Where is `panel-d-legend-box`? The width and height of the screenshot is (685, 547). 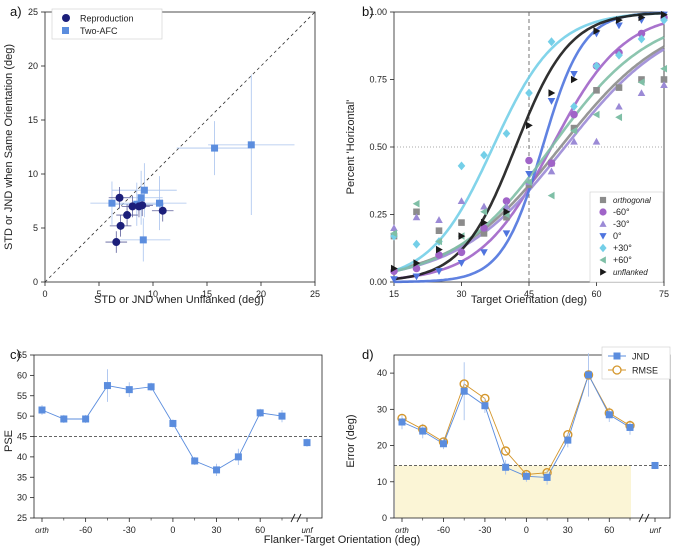 panel-d-legend-box is located at coordinates (636, 363).